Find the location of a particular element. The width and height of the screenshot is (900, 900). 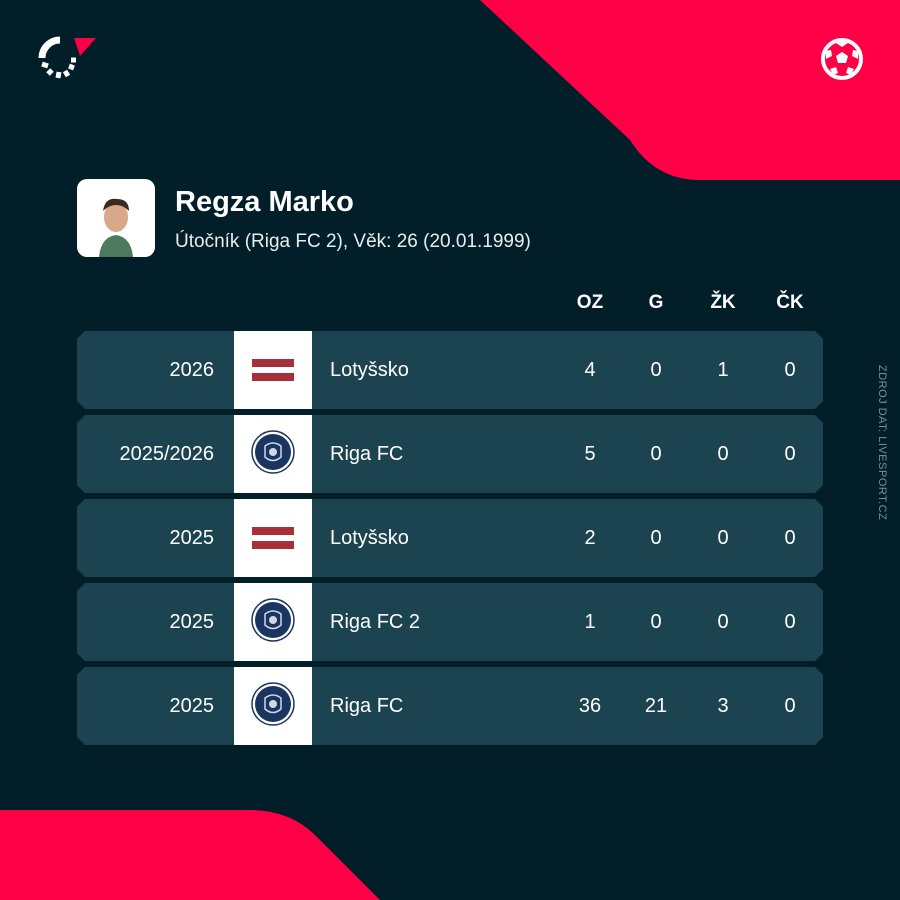

football-icon is located at coordinates (842, 59).